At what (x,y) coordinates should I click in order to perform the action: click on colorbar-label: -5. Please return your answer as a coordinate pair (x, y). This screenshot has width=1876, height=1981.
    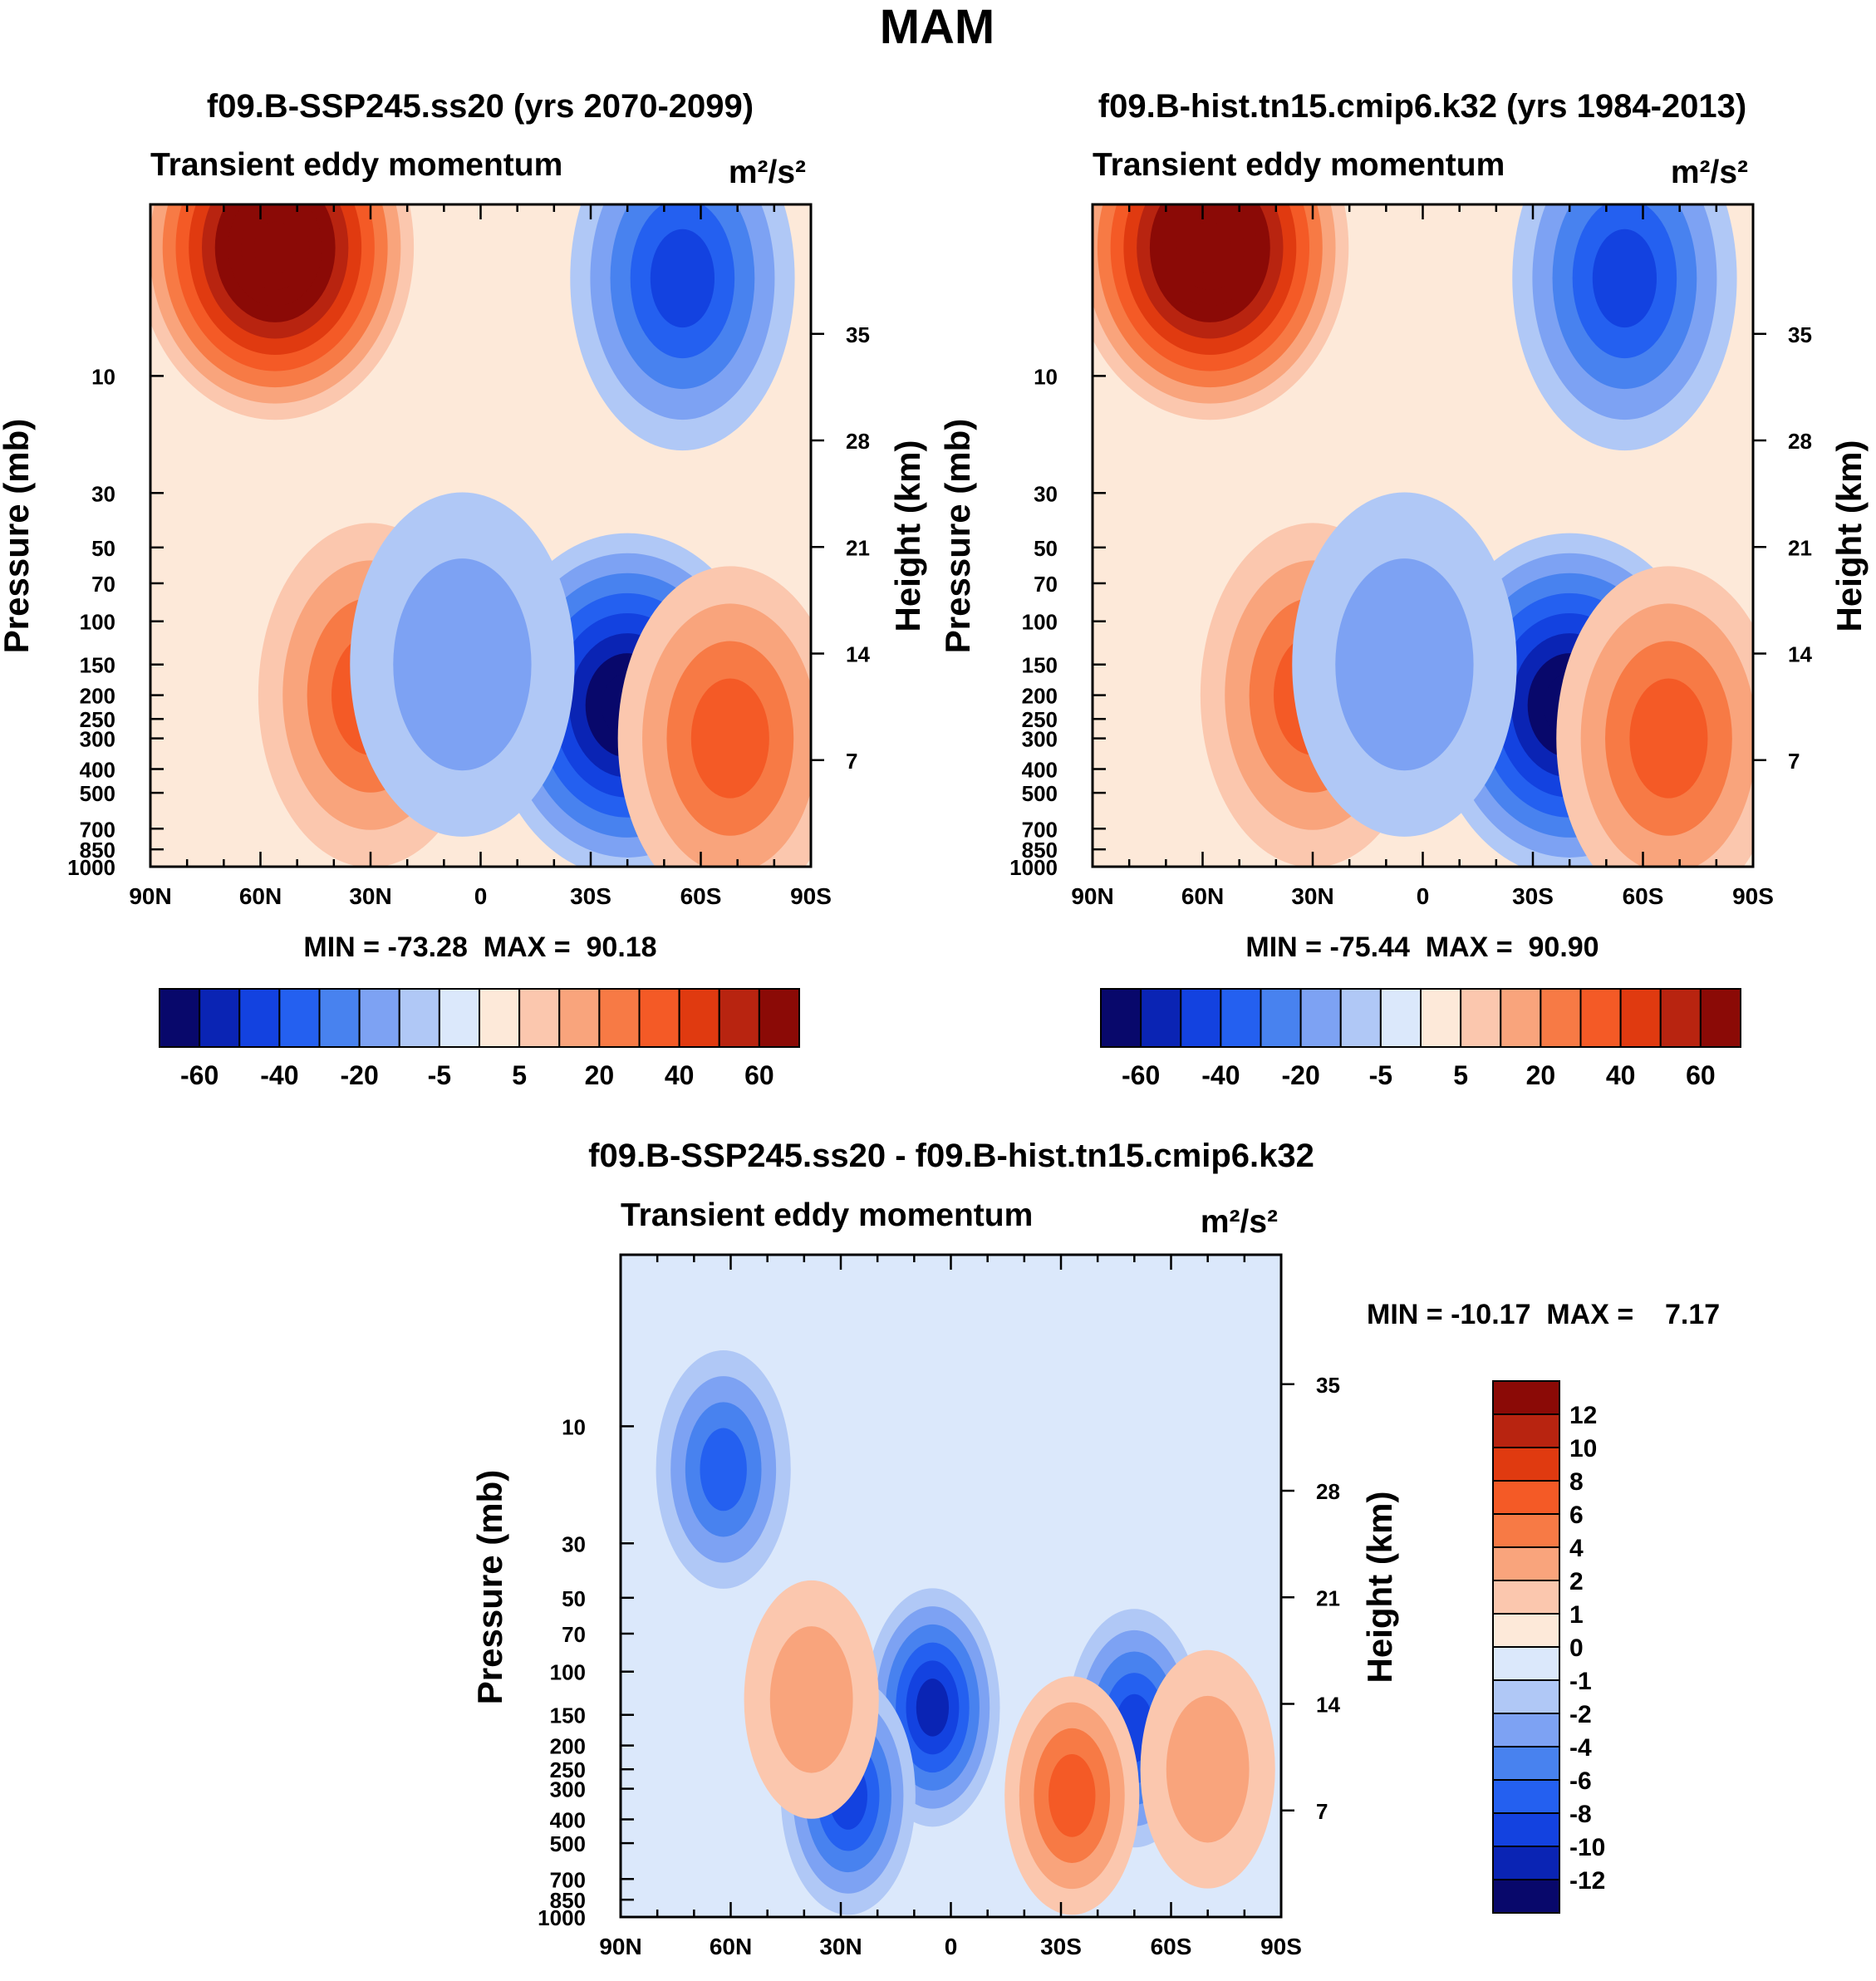
    Looking at the image, I should click on (1380, 1075).